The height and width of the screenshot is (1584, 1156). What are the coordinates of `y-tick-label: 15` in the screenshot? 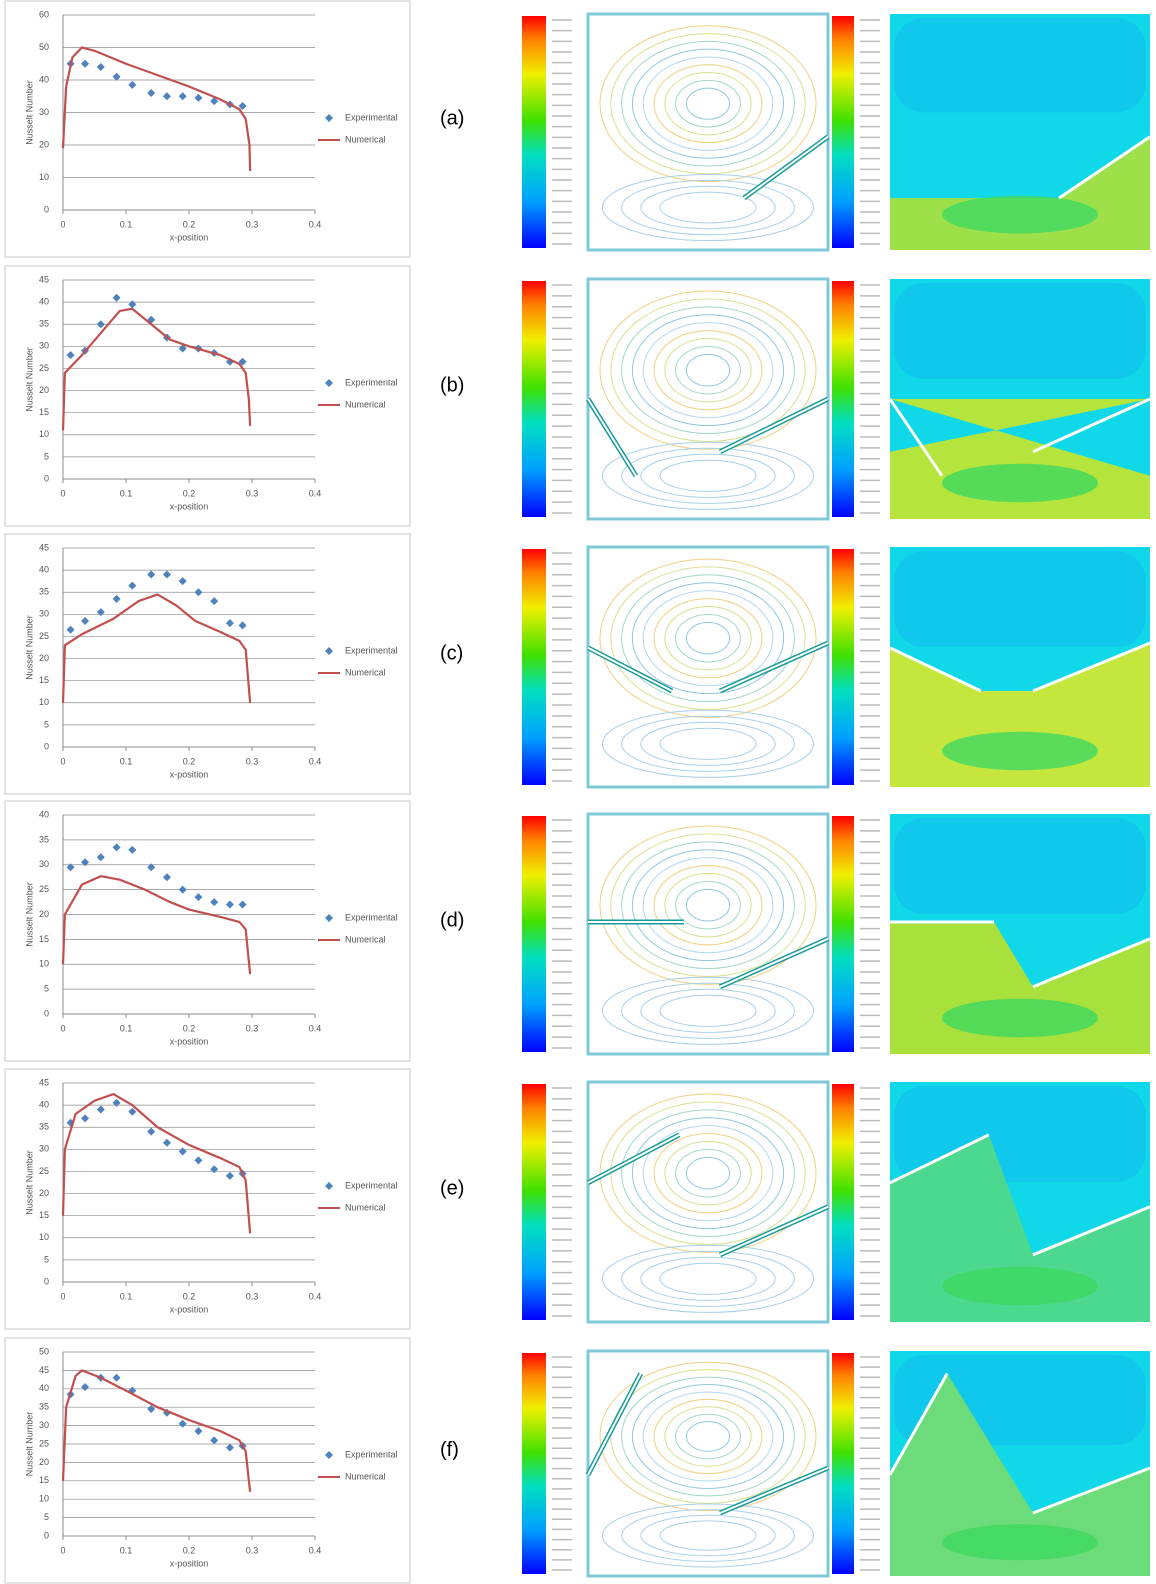 It's located at (44, 680).